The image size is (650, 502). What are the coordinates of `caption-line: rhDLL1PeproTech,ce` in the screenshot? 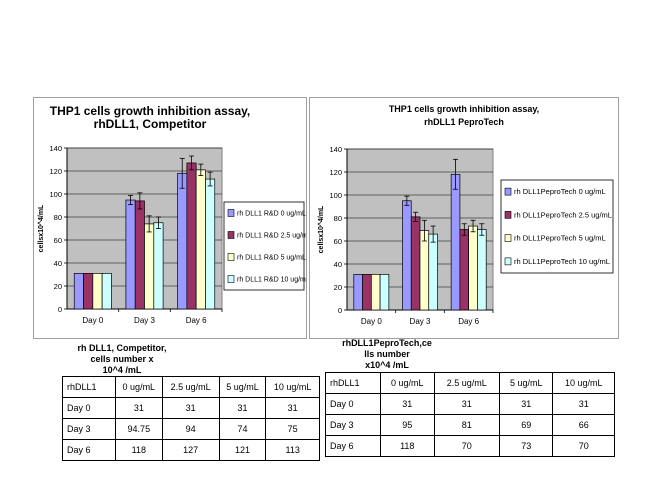 It's located at (387, 343).